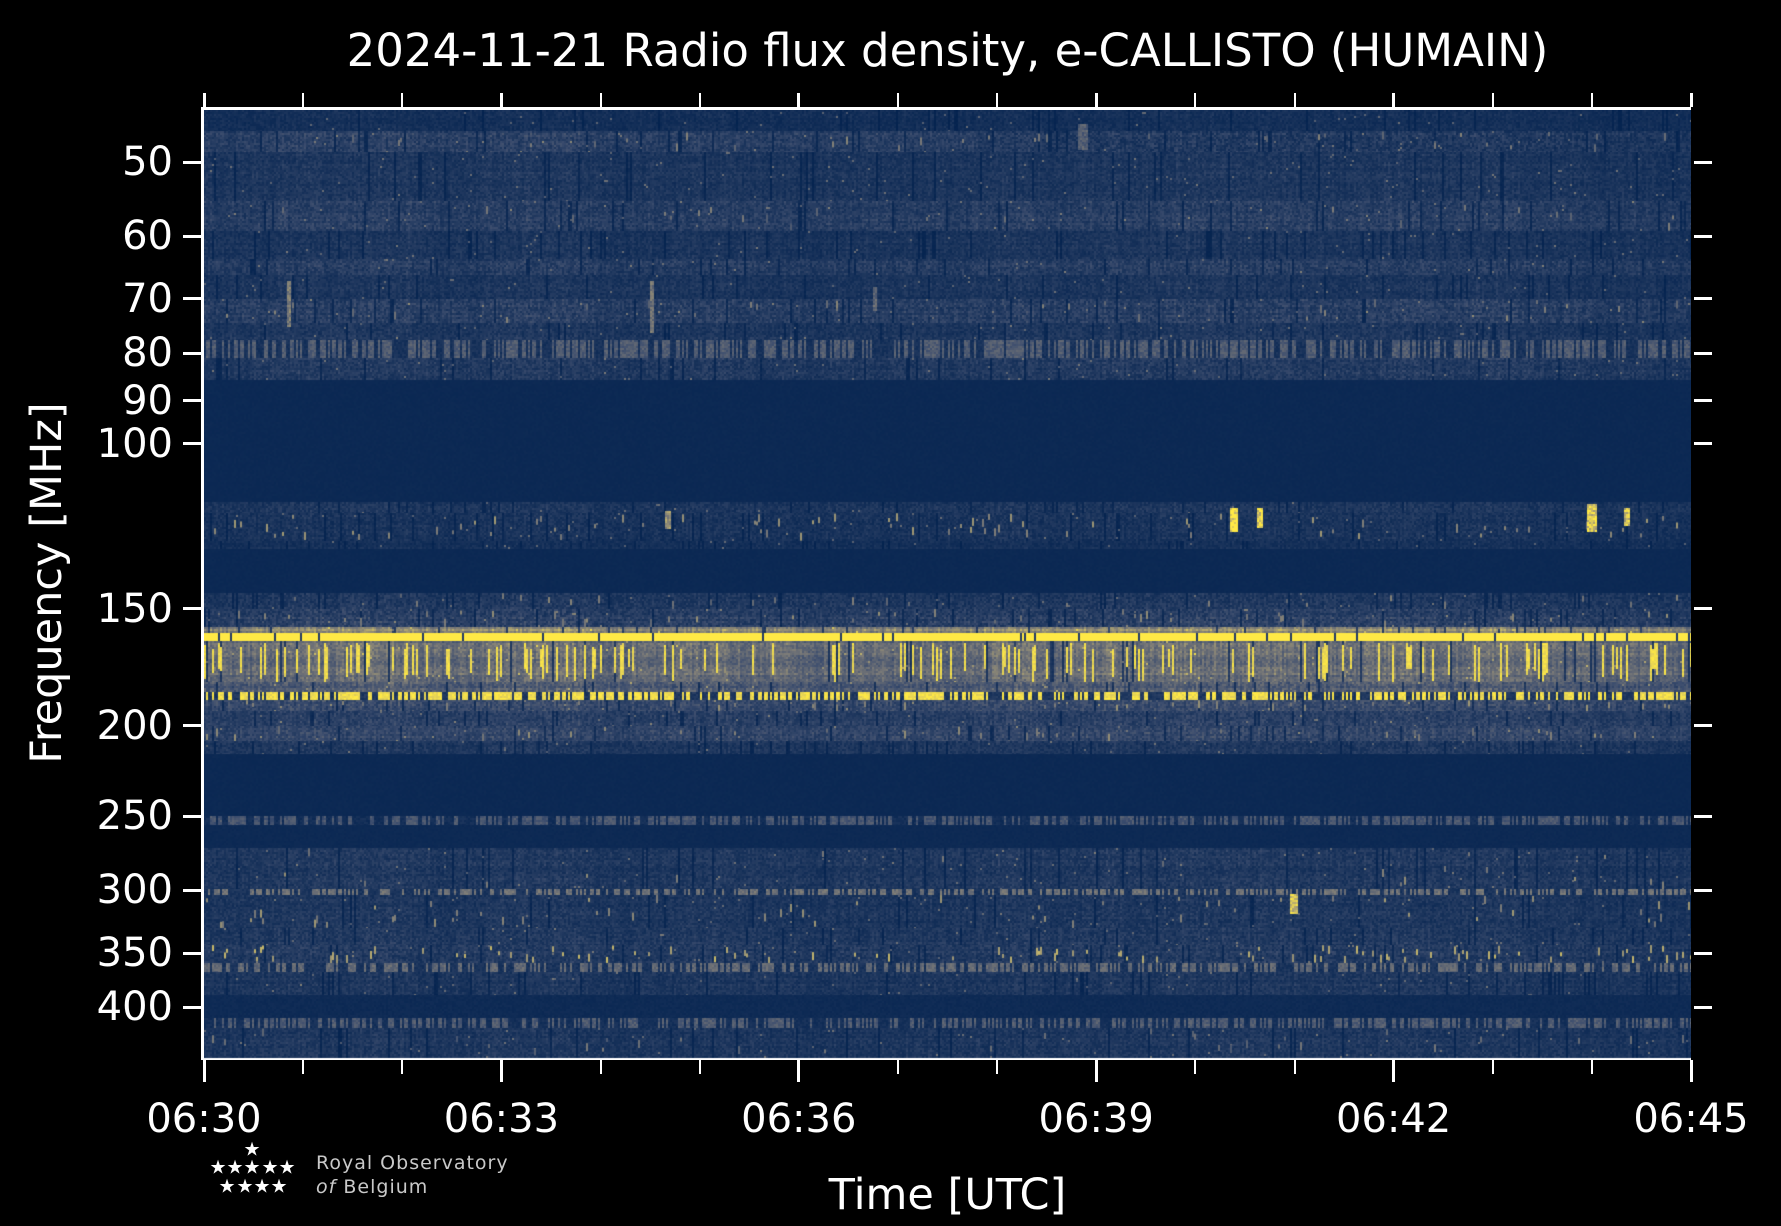 The width and height of the screenshot is (1781, 1226). What do you see at coordinates (134, 725) in the screenshot?
I see `y-axis-tick-label: 200` at bounding box center [134, 725].